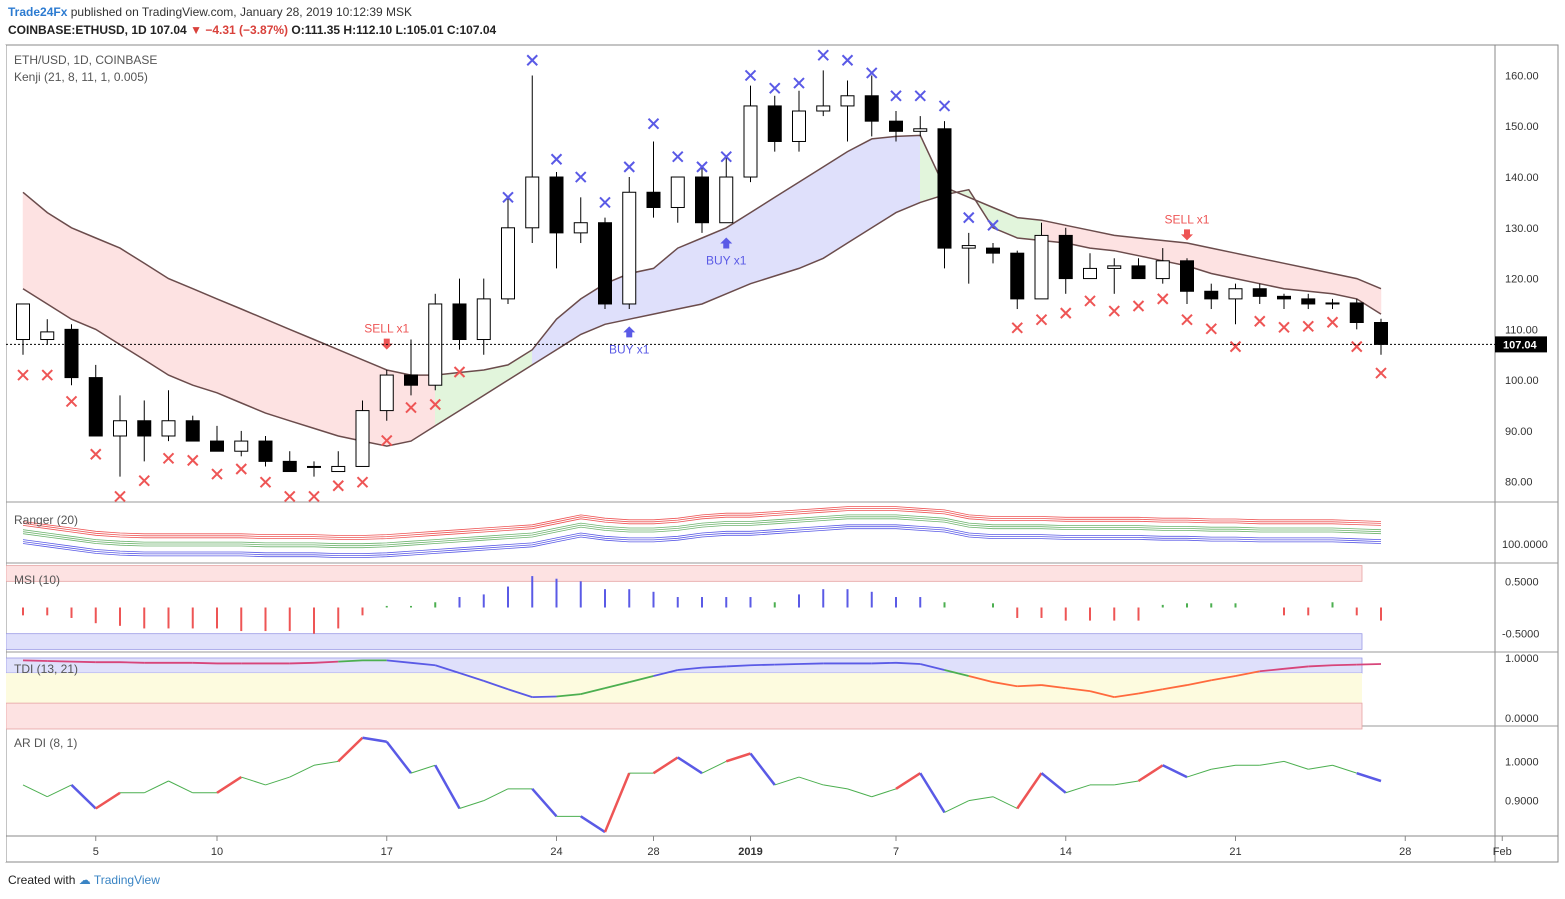 This screenshot has height=899, width=1565. I want to click on last-price-badge-text: 107.04, so click(1520, 345).